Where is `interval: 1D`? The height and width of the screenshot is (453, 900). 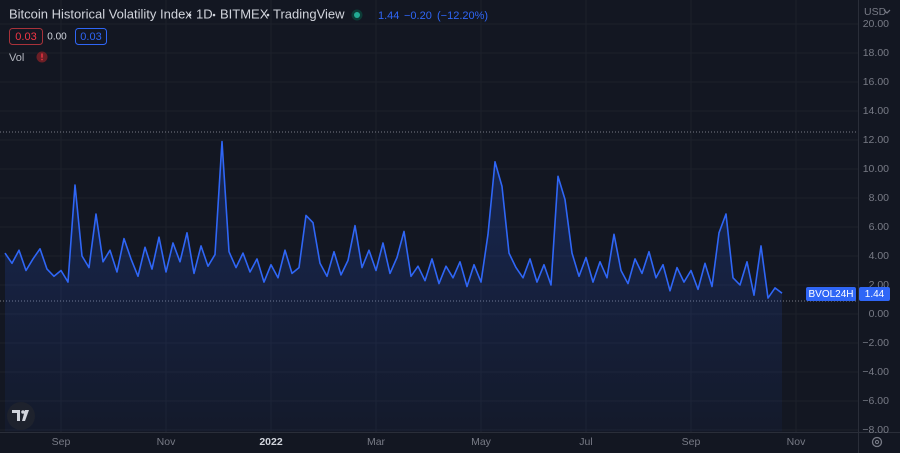 interval: 1D is located at coordinates (204, 13).